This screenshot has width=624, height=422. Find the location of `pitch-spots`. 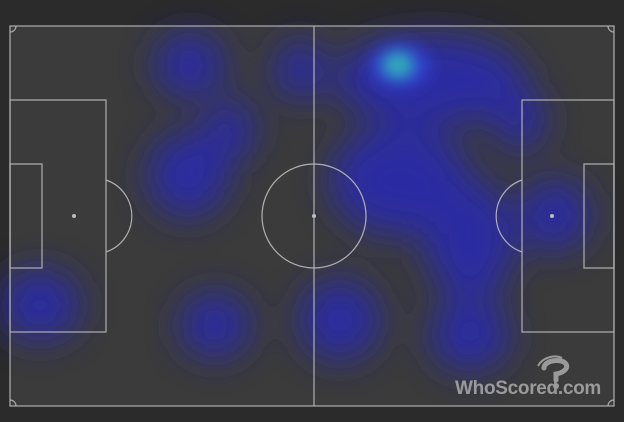

pitch-spots is located at coordinates (313, 216).